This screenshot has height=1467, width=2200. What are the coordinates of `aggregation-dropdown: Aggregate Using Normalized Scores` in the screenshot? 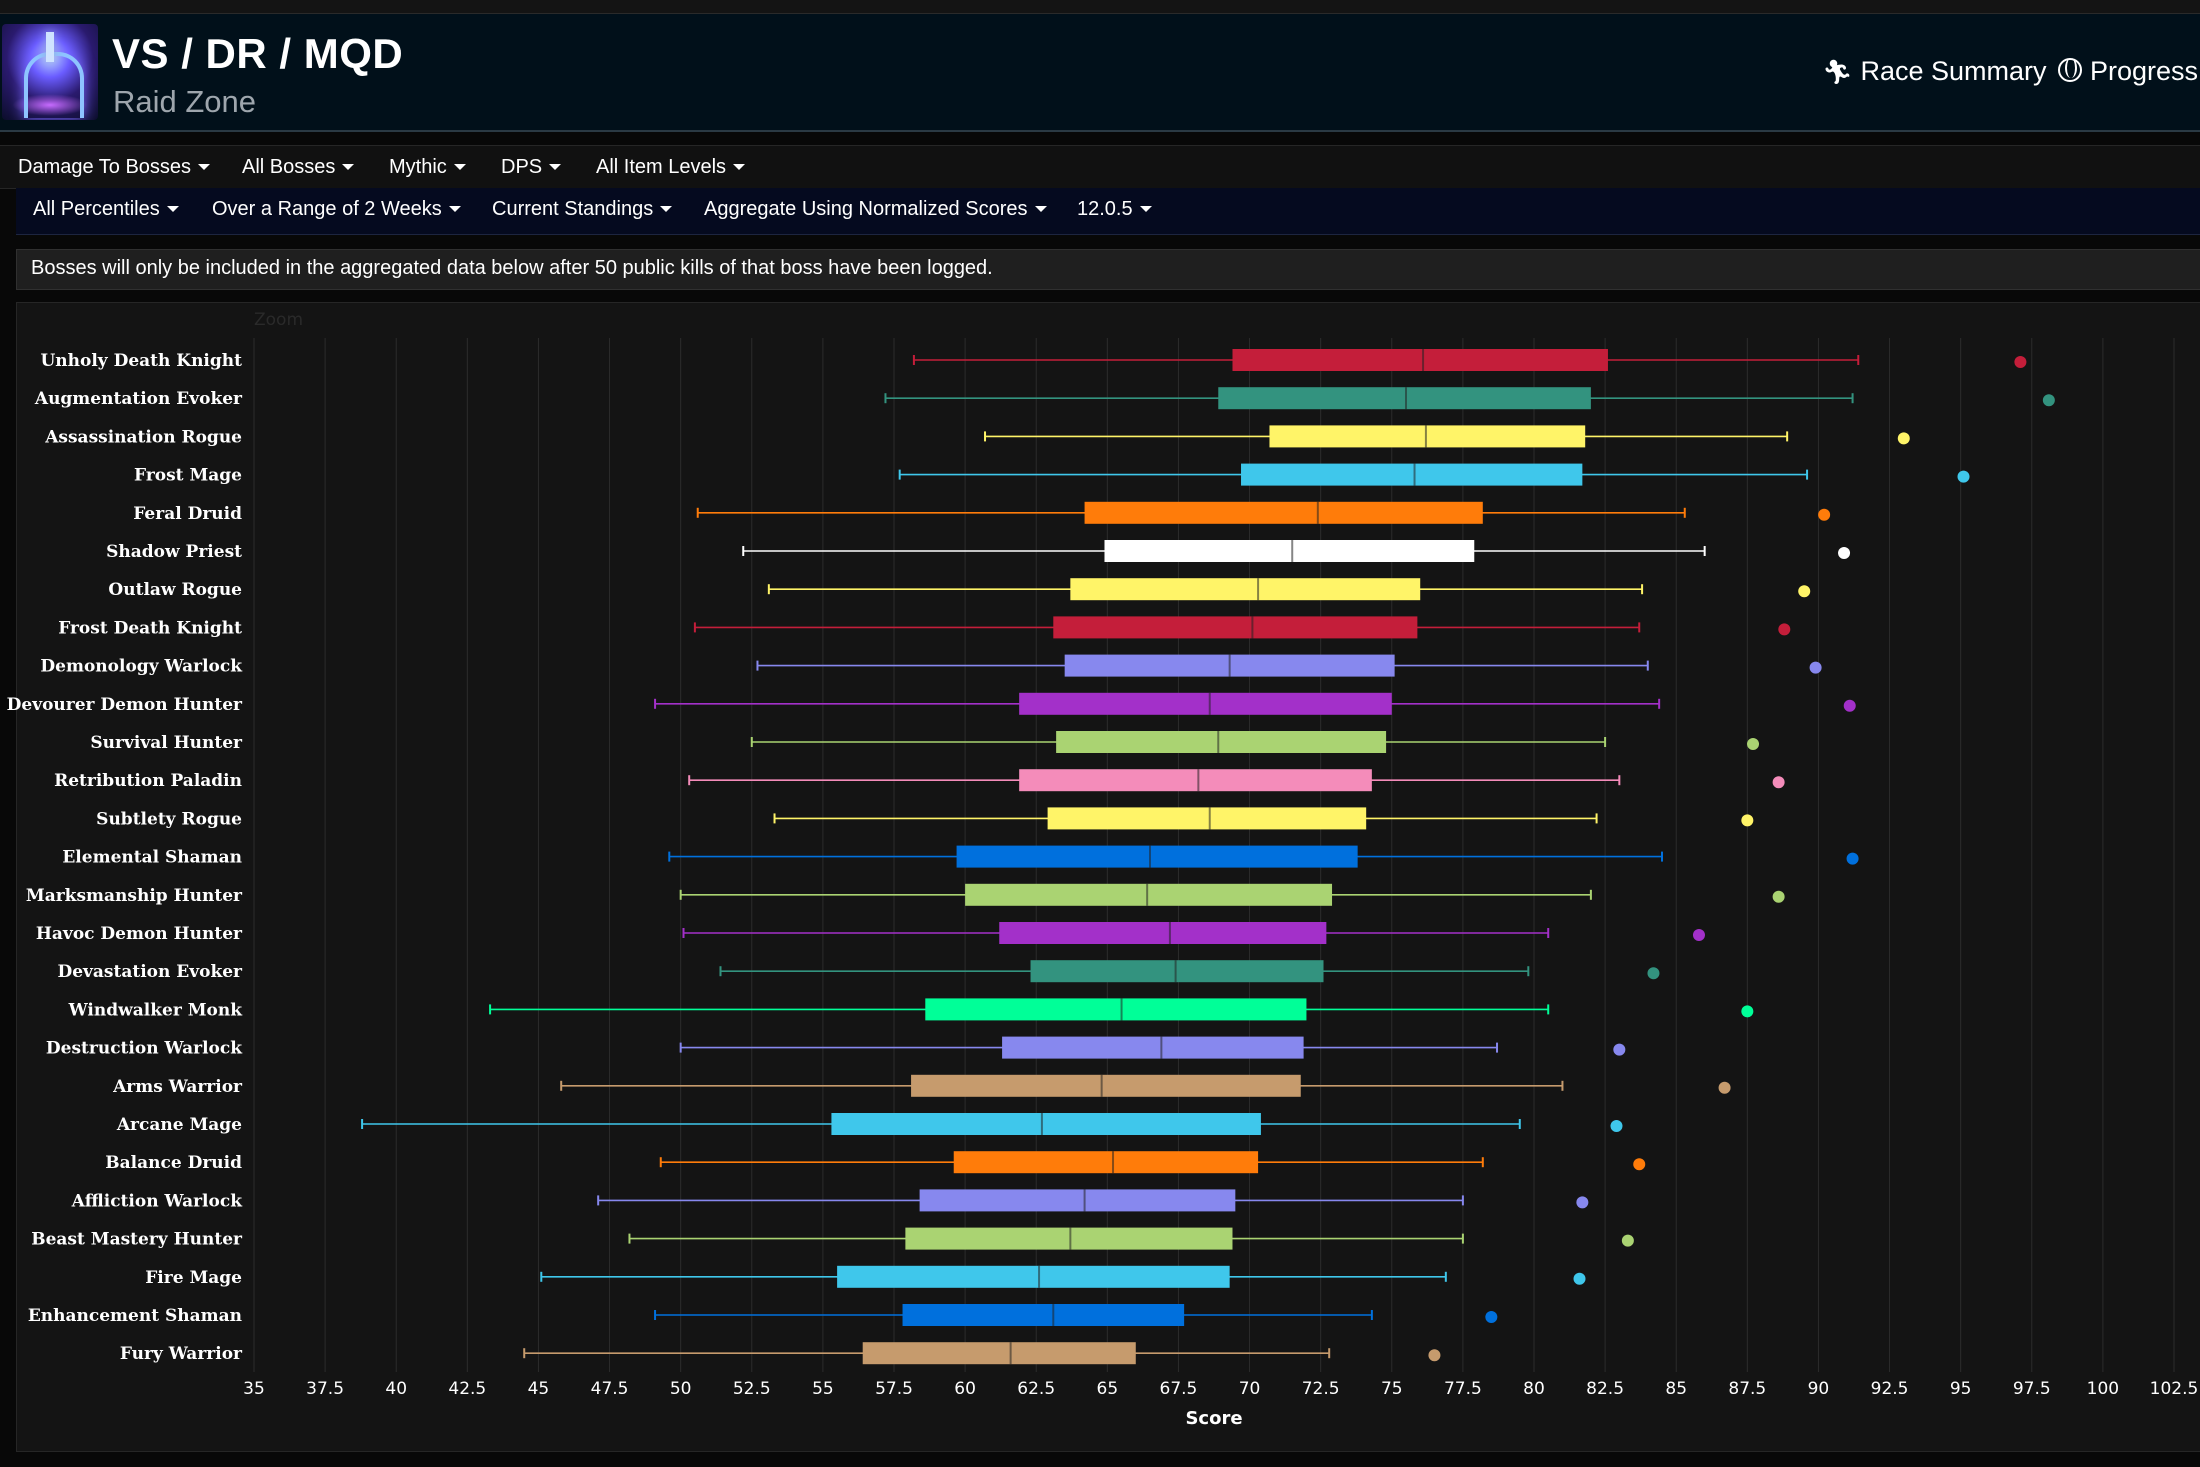 It's located at (875, 209).